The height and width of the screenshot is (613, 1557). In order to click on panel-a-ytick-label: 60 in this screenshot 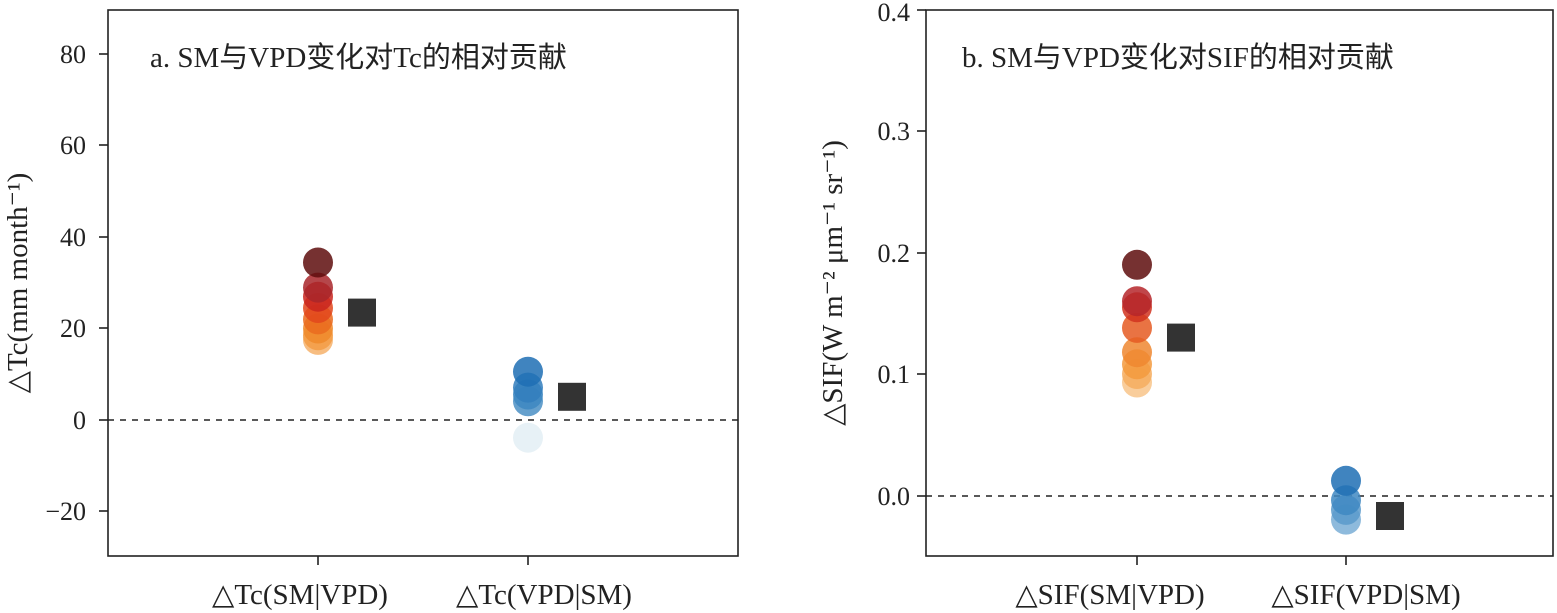, I will do `click(73, 145)`.